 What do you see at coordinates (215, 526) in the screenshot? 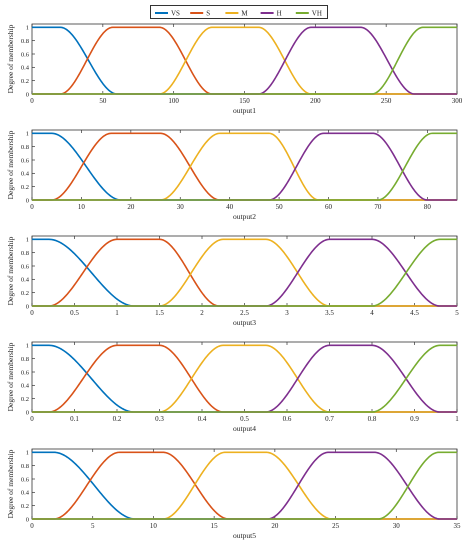
I see `x-tick-label: 15` at bounding box center [215, 526].